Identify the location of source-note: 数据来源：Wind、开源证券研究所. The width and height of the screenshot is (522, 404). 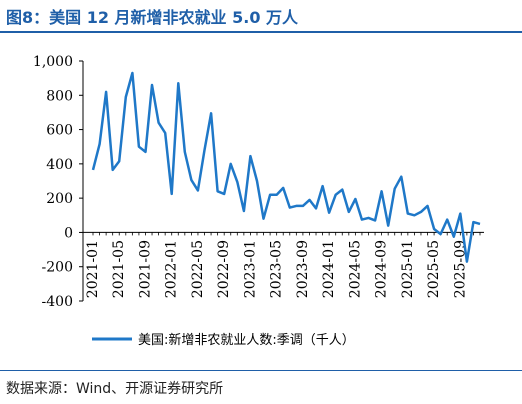
(115, 389).